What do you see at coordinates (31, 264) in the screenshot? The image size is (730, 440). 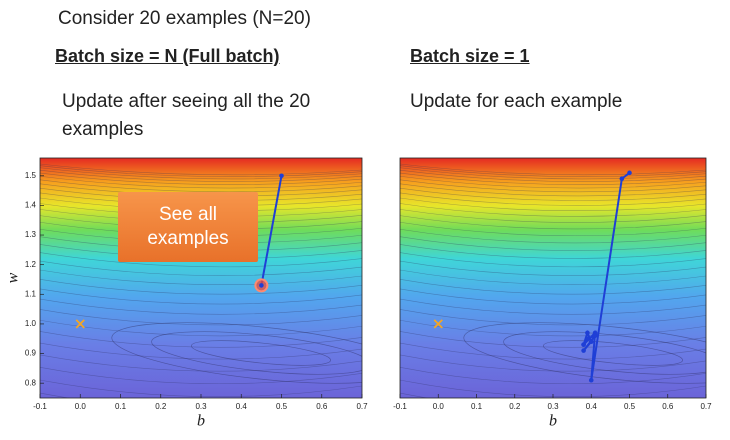 I see `y-tick-label: 1.2` at bounding box center [31, 264].